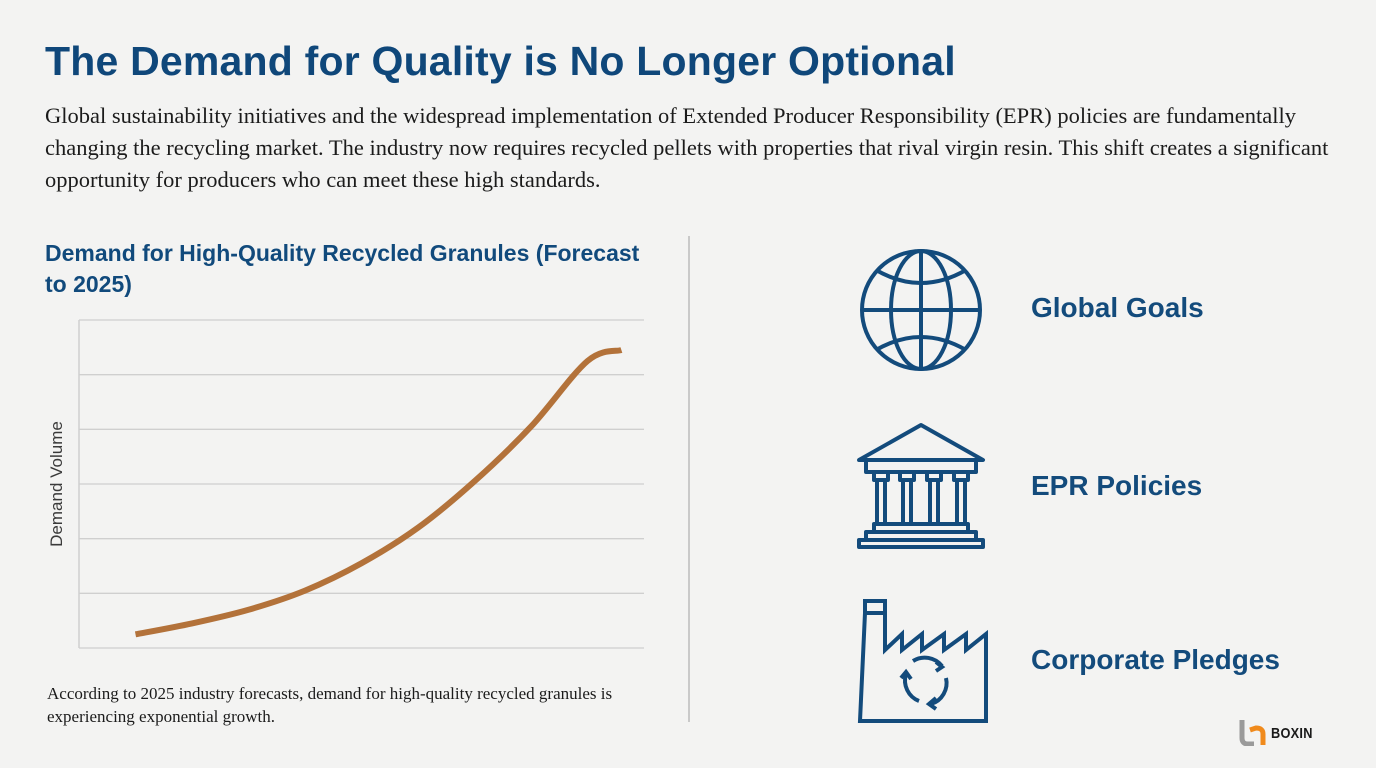 The width and height of the screenshot is (1376, 768). I want to click on driver-corporate-pledges: Corporate Pledges, so click(1096, 663).